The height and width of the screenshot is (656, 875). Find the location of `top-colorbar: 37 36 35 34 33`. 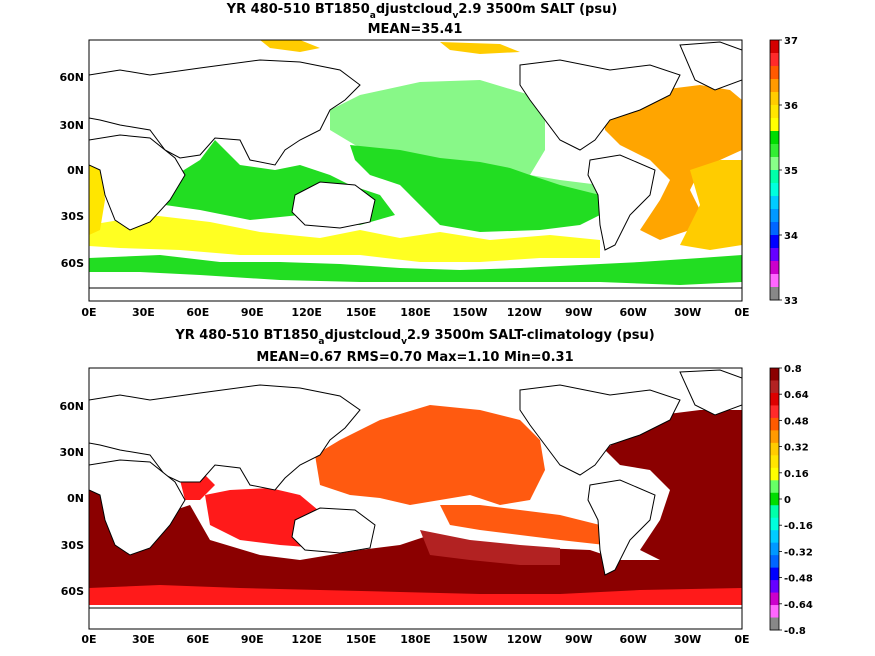

top-colorbar: 37 36 35 34 33 is located at coordinates (783, 171).